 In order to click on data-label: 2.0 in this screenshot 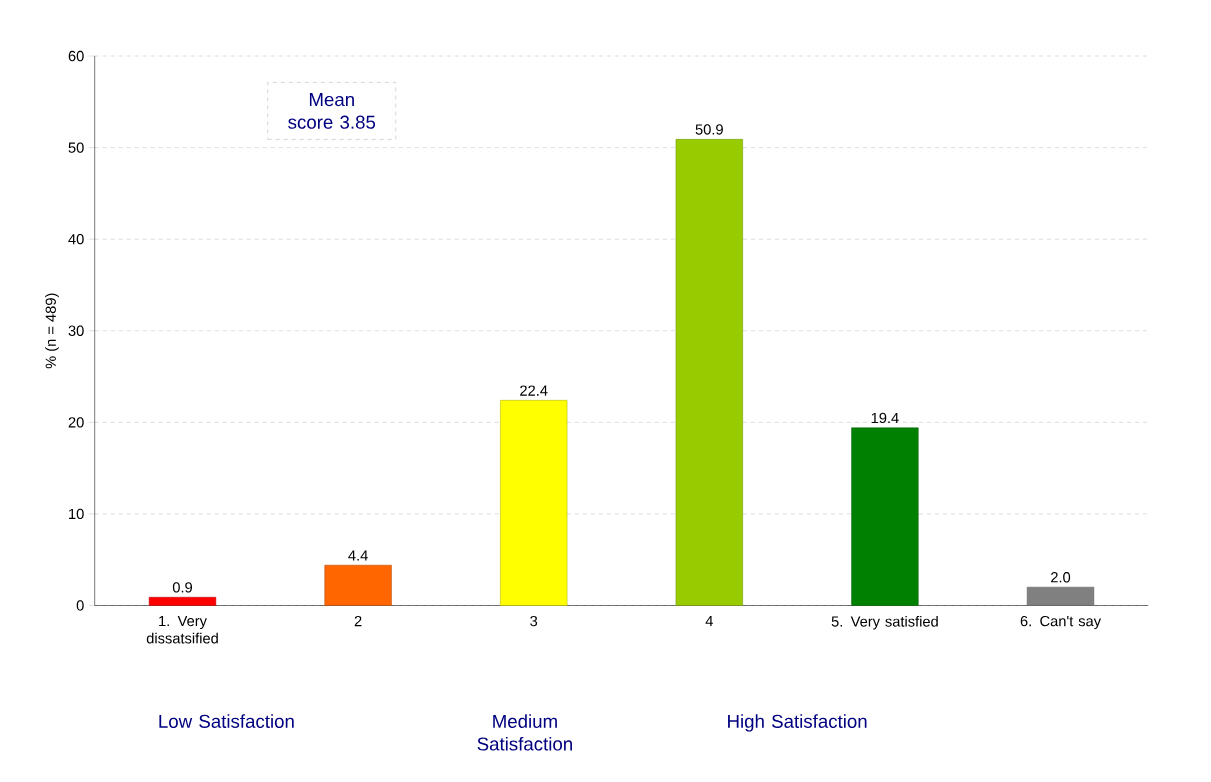, I will do `click(1061, 577)`.